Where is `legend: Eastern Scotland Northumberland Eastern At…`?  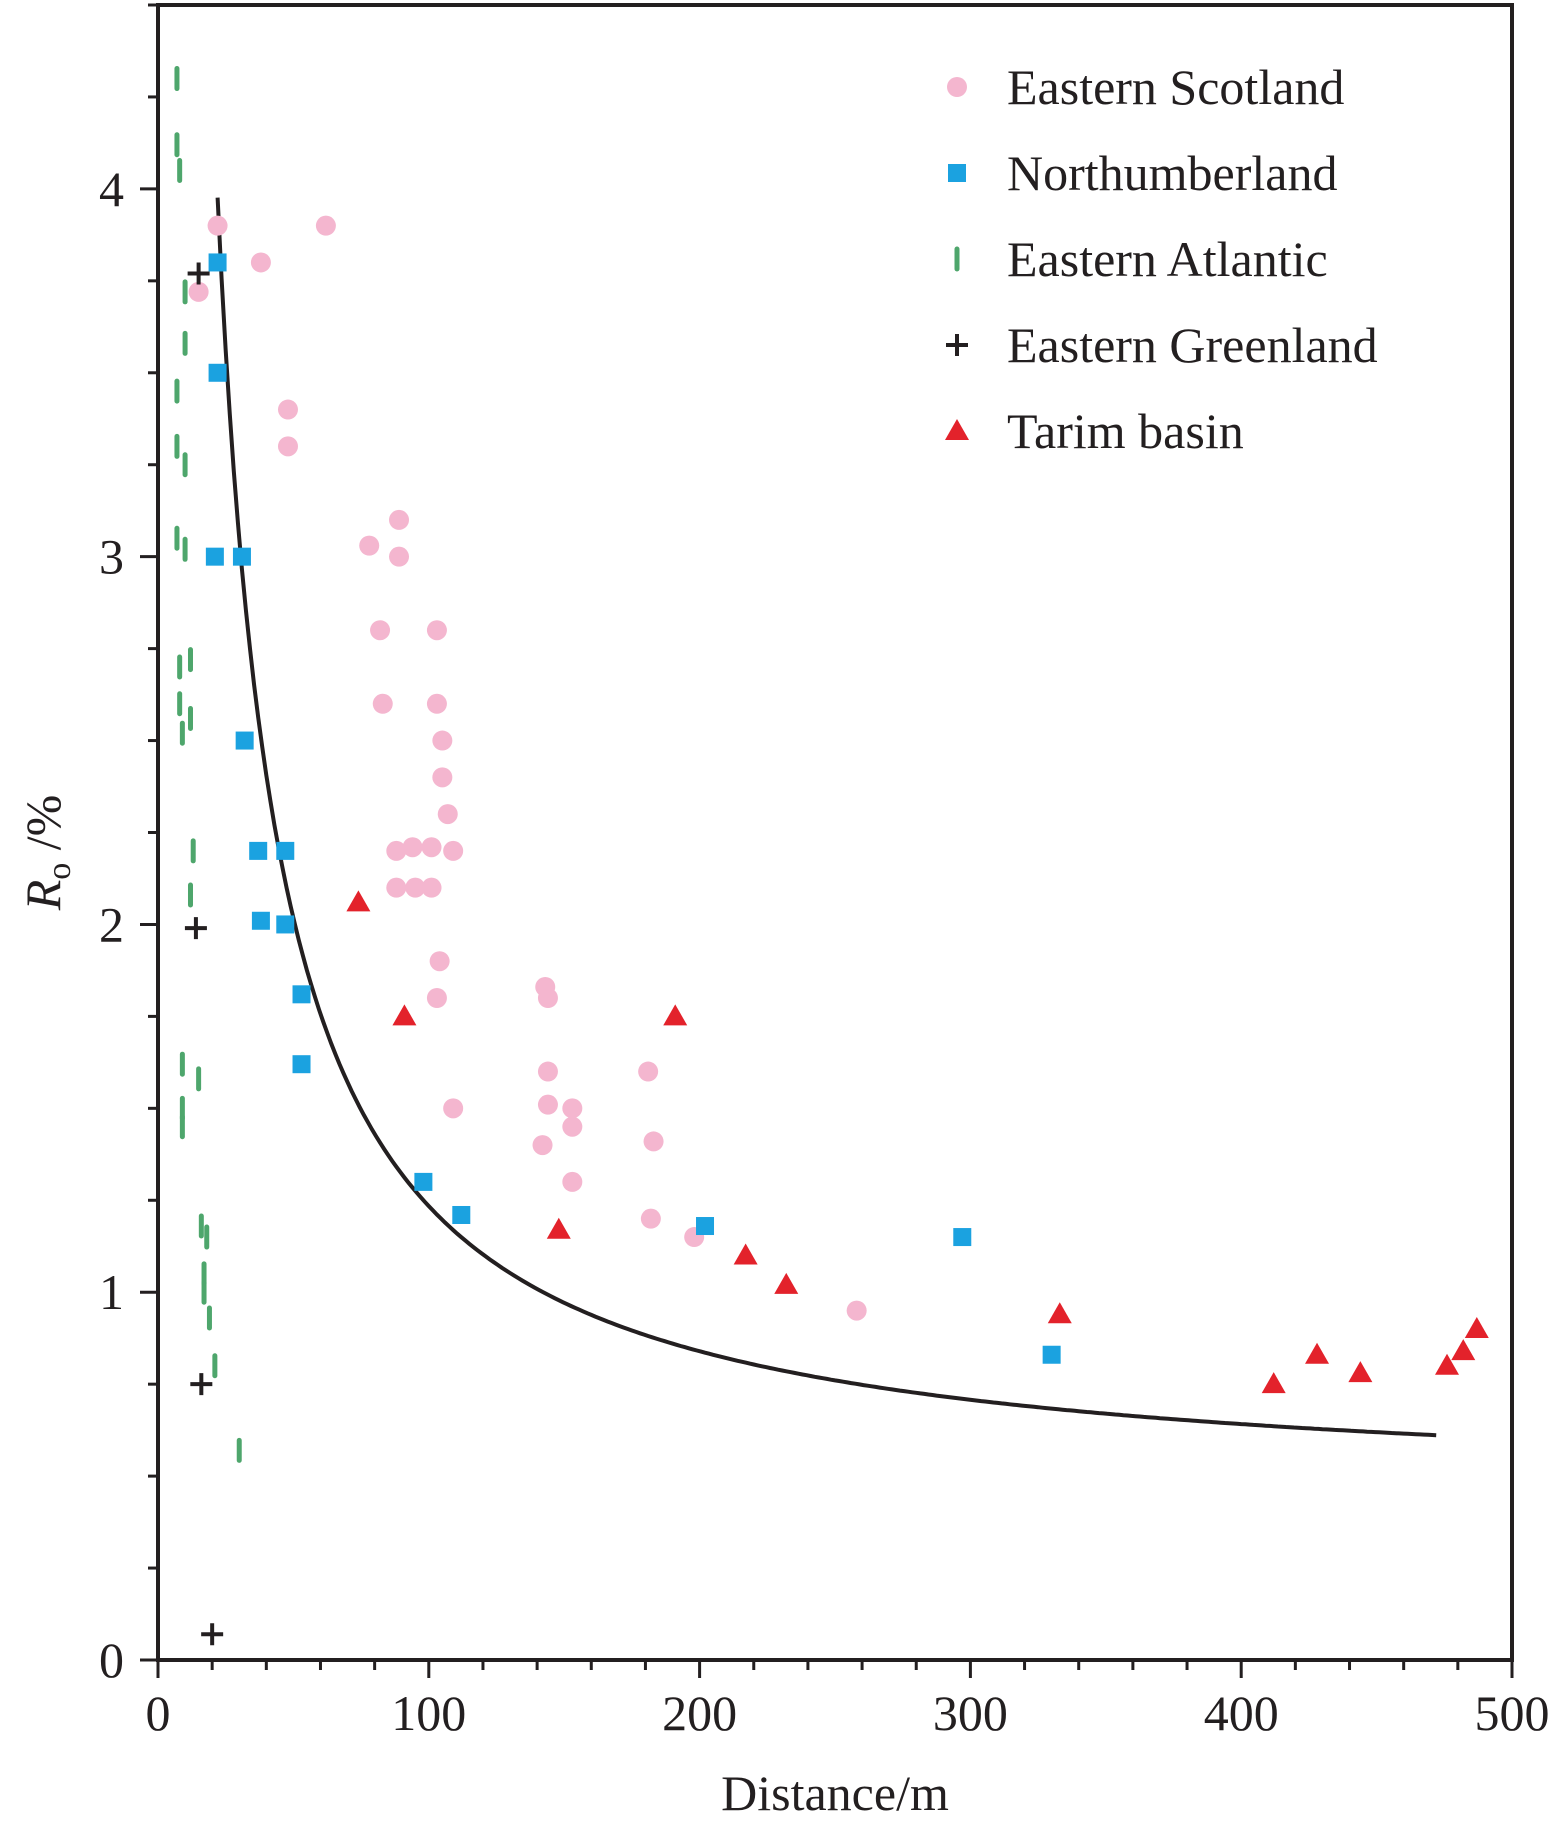
legend: Eastern Scotland Northumberland Eastern At… is located at coordinates (1161, 259).